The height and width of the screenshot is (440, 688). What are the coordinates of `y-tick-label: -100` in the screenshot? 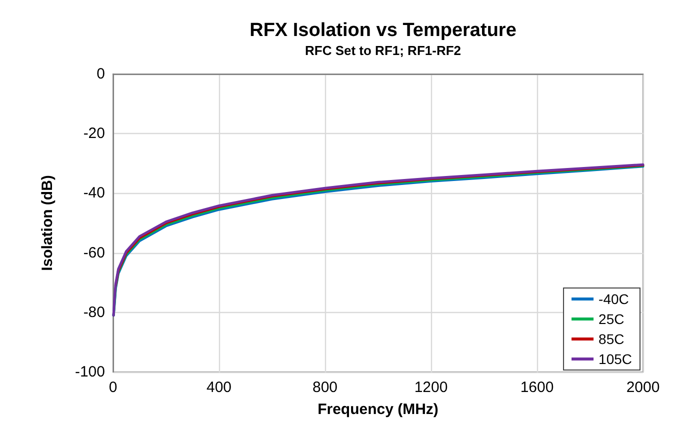 It's located at (89, 372).